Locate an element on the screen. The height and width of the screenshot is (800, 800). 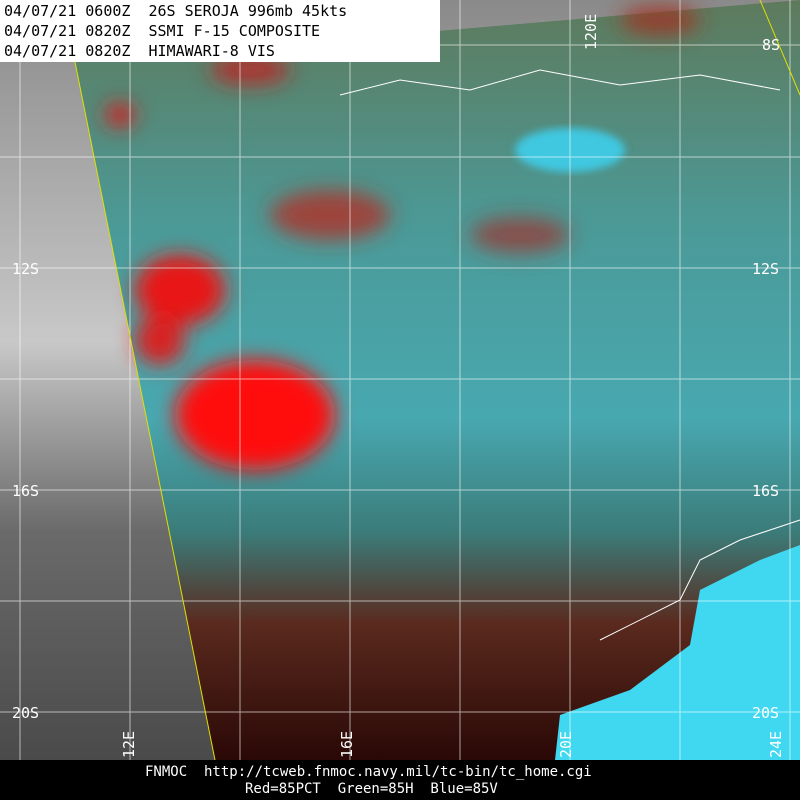
lon-label: 120E is located at coordinates (591, 32).